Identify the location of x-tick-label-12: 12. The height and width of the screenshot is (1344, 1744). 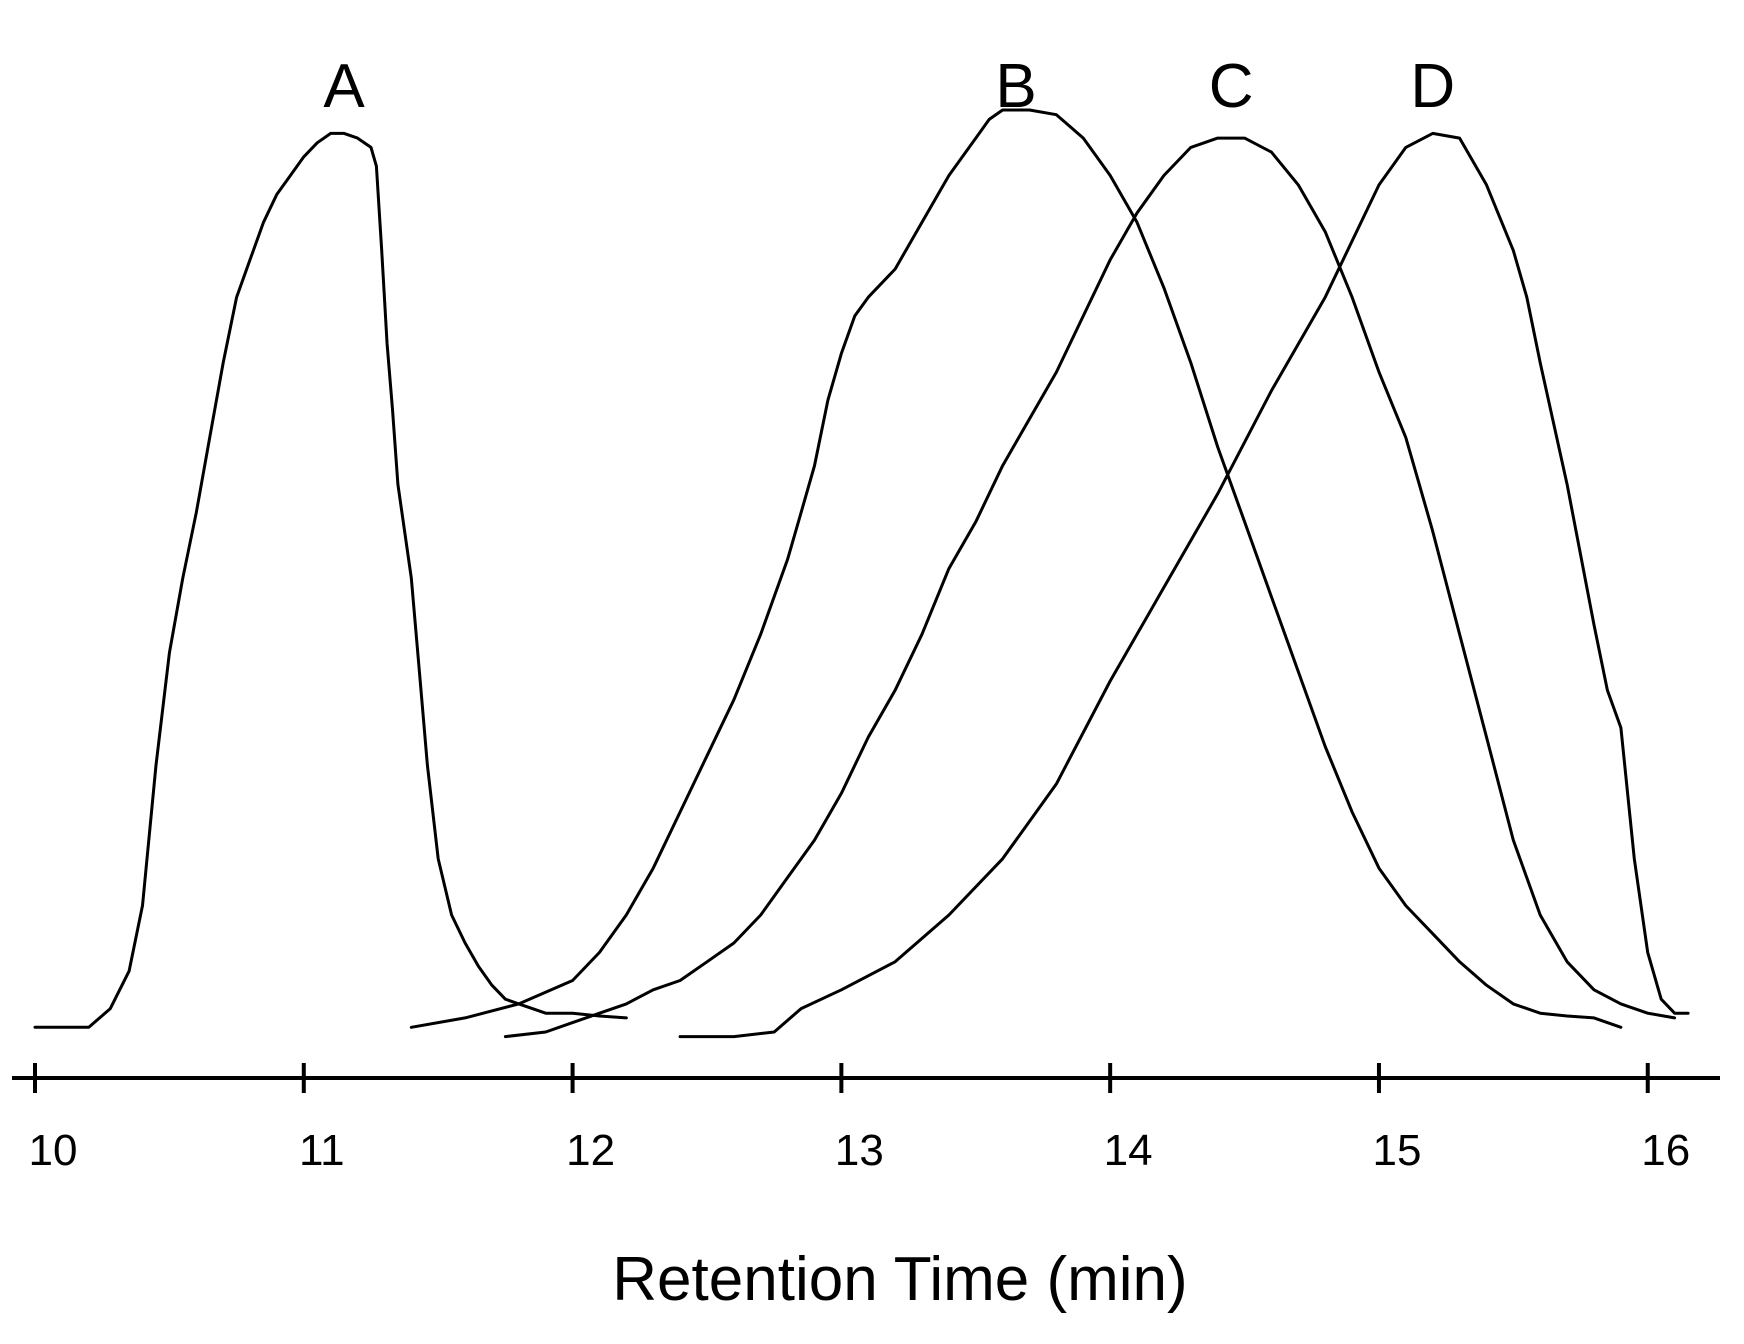
(590, 1150).